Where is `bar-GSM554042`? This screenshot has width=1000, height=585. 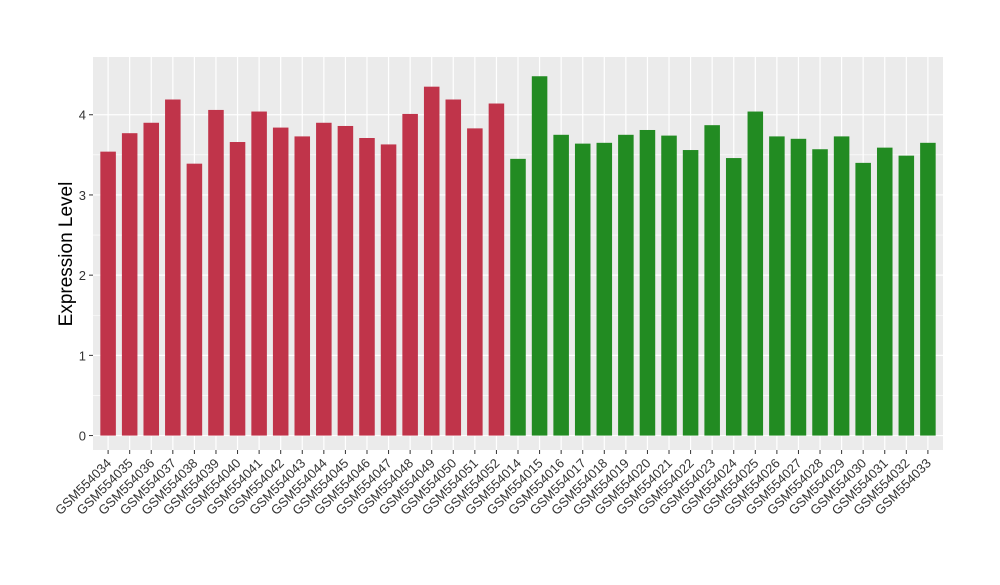 bar-GSM554042 is located at coordinates (280, 281).